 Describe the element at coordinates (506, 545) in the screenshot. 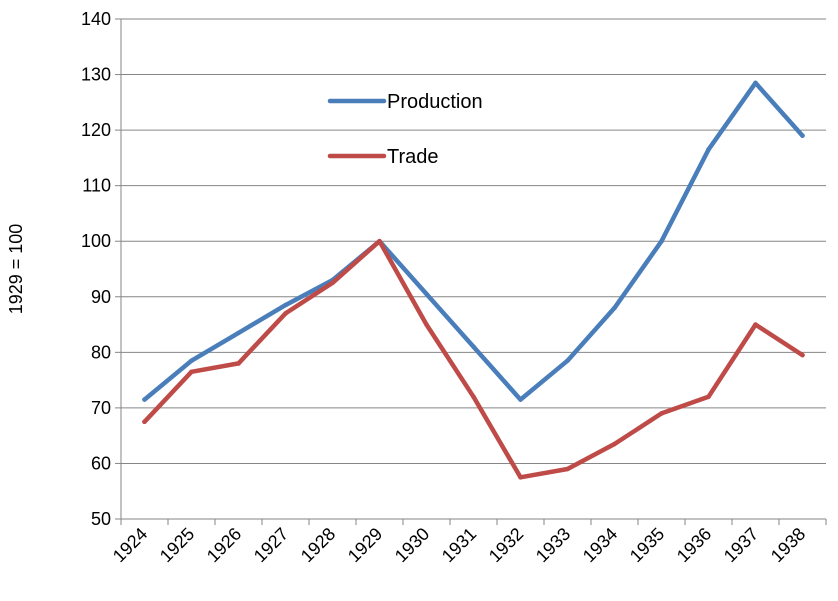

I see `x-tick-label: 1932` at that location.